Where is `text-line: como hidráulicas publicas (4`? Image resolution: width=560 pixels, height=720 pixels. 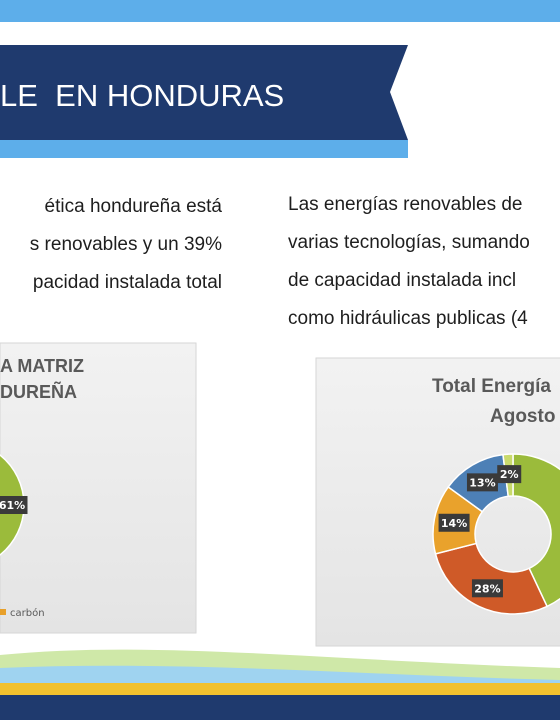 text-line: como hidráulicas publicas (4 is located at coordinates (408, 318).